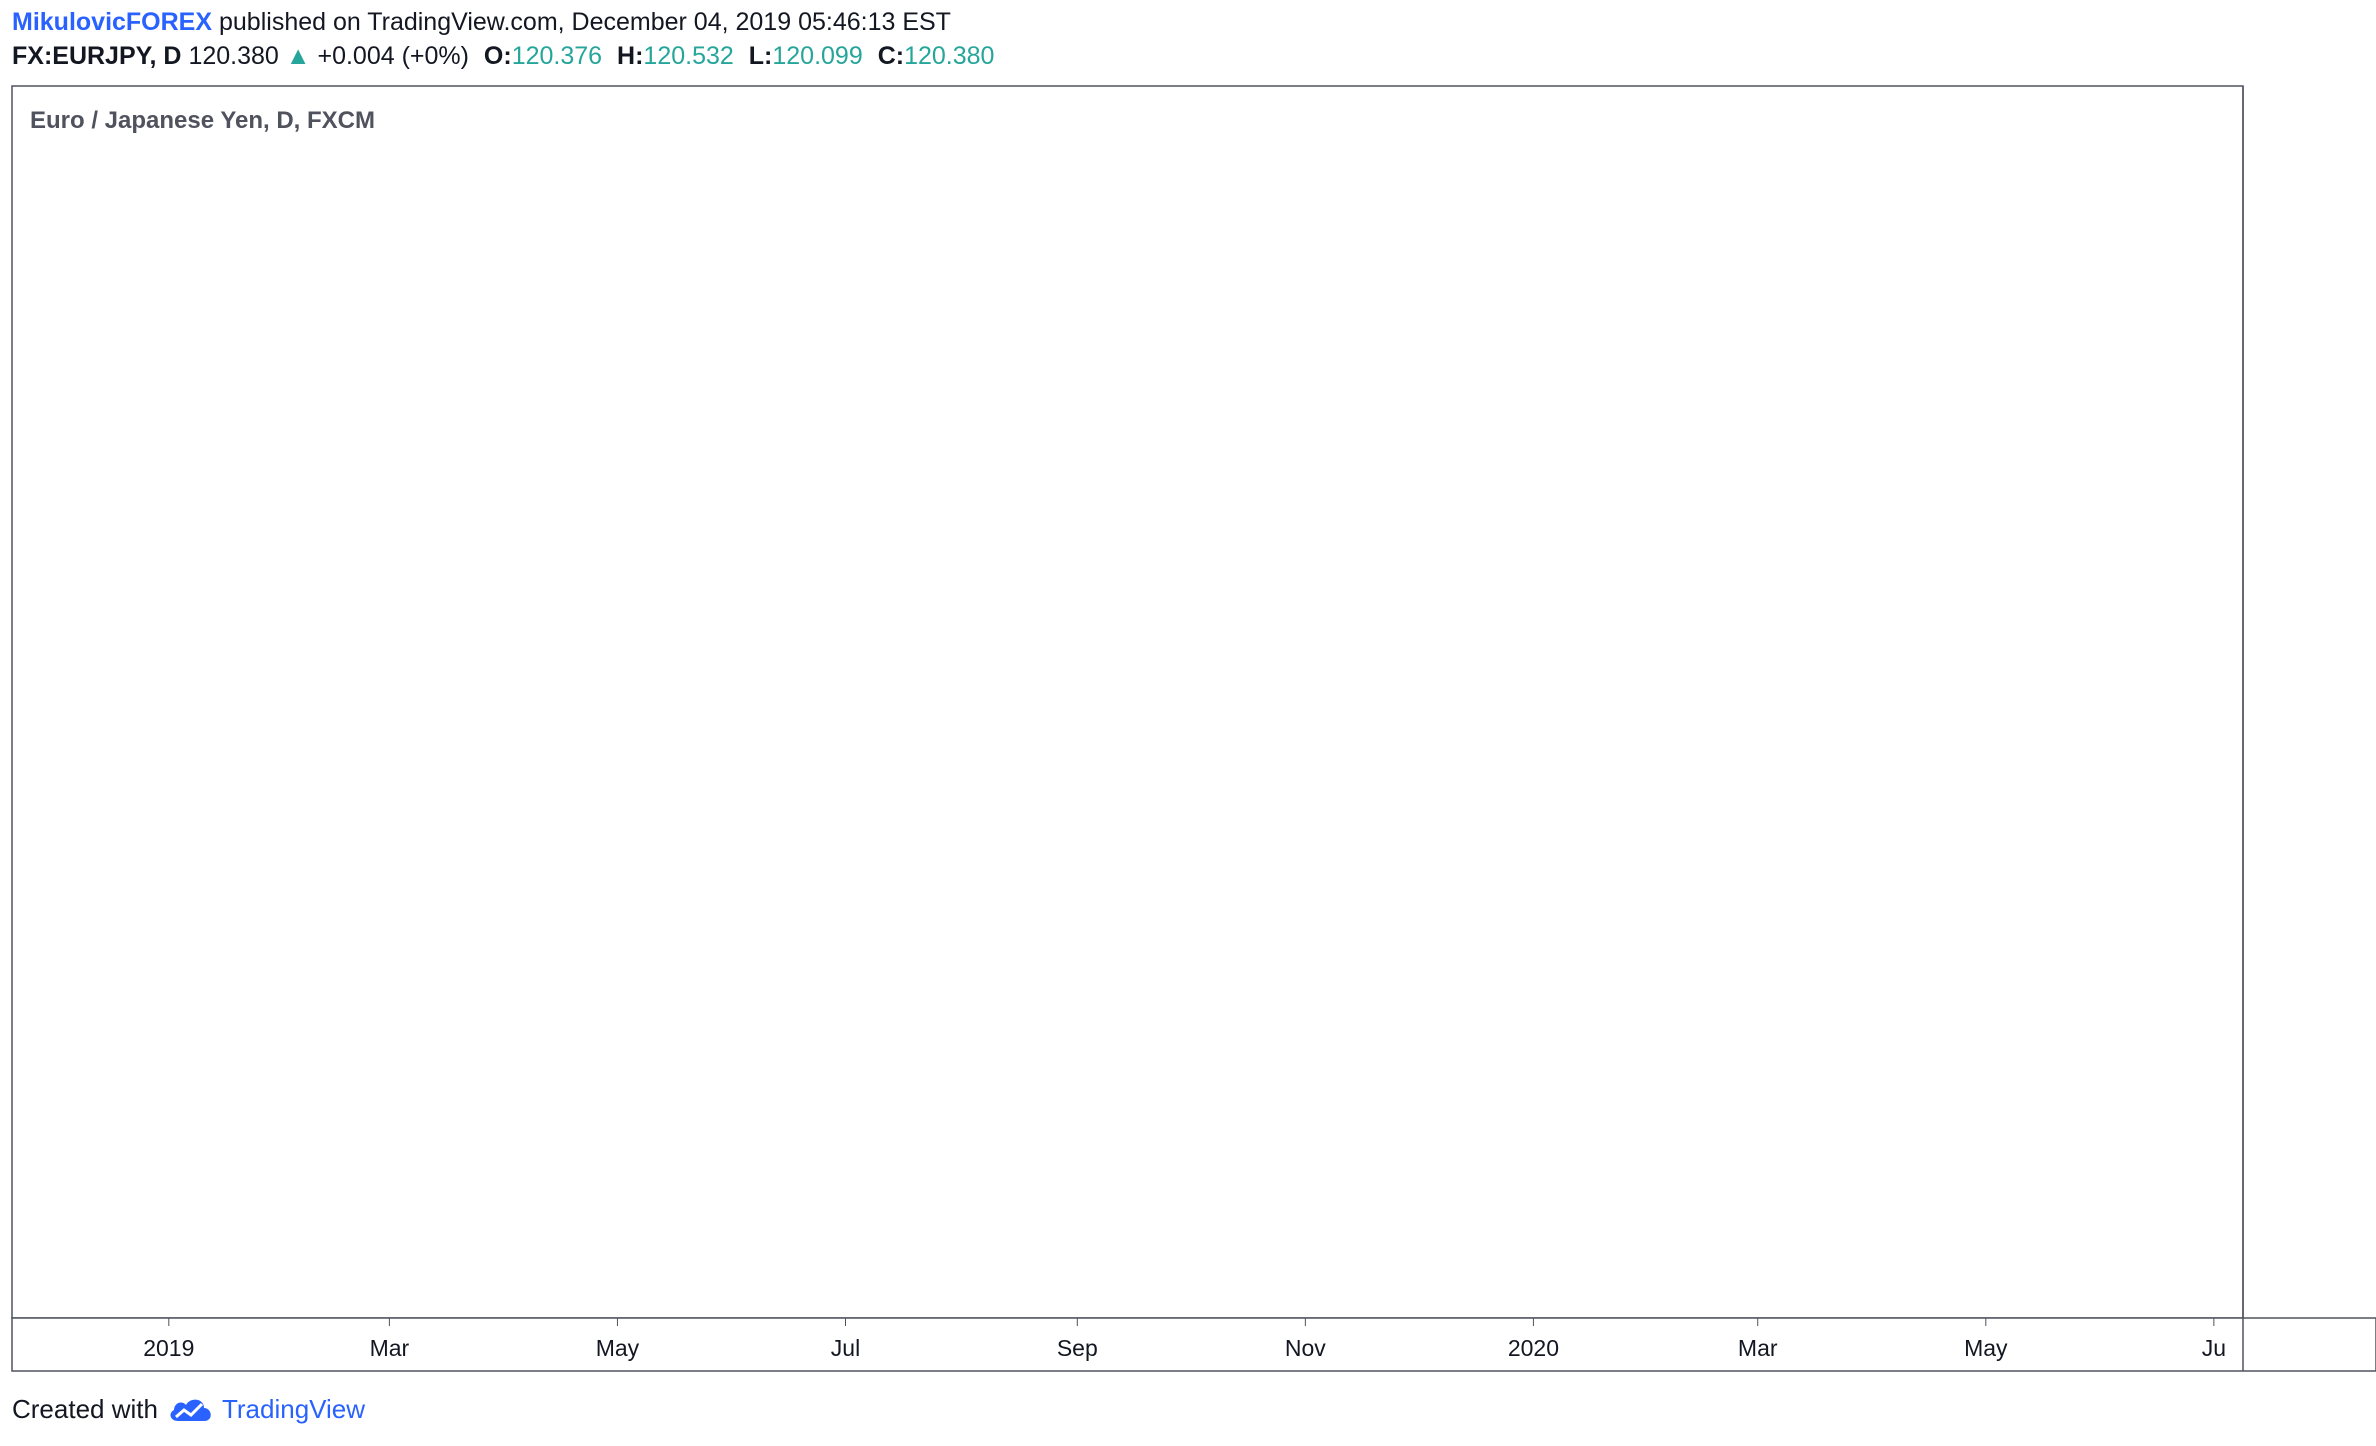 The width and height of the screenshot is (2376, 1446). Describe the element at coordinates (233, 56) in the screenshot. I see `last-price: 120.380` at that location.